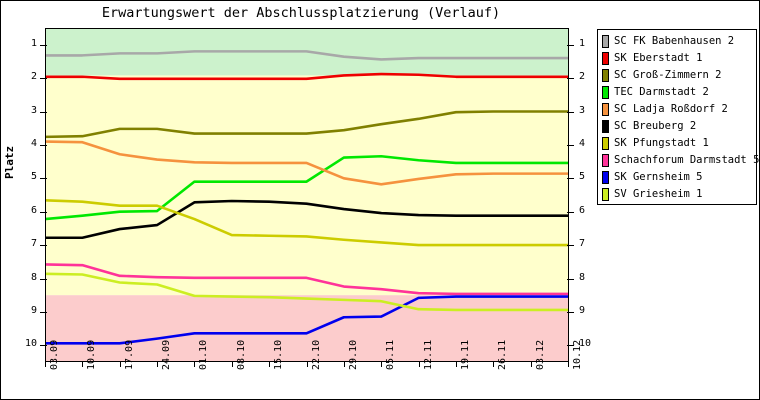 The height and width of the screenshot is (400, 760). I want to click on legend-item-label: SC FK Babenhausen 2, so click(674, 41).